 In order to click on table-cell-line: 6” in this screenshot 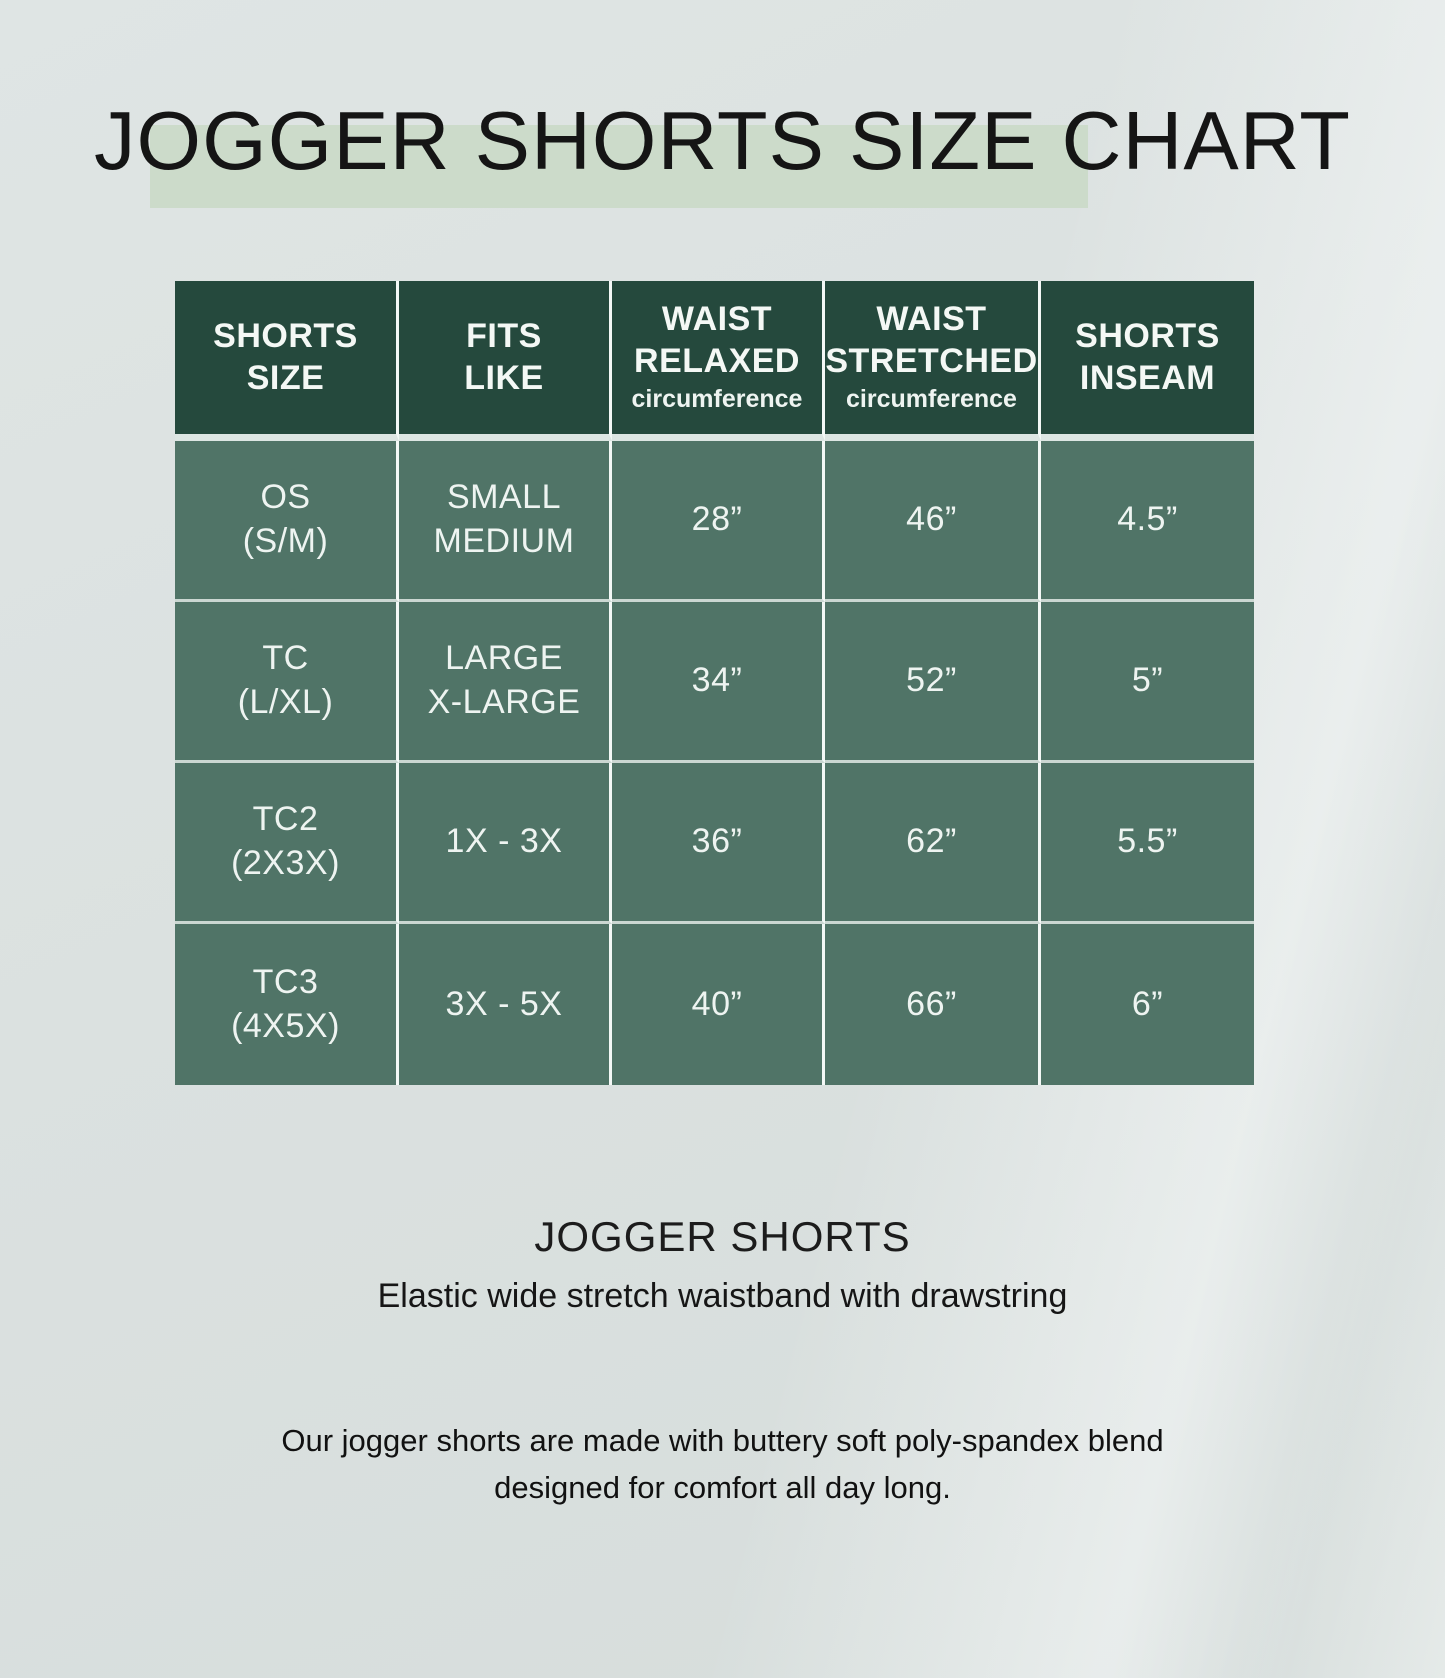, I will do `click(1147, 1003)`.